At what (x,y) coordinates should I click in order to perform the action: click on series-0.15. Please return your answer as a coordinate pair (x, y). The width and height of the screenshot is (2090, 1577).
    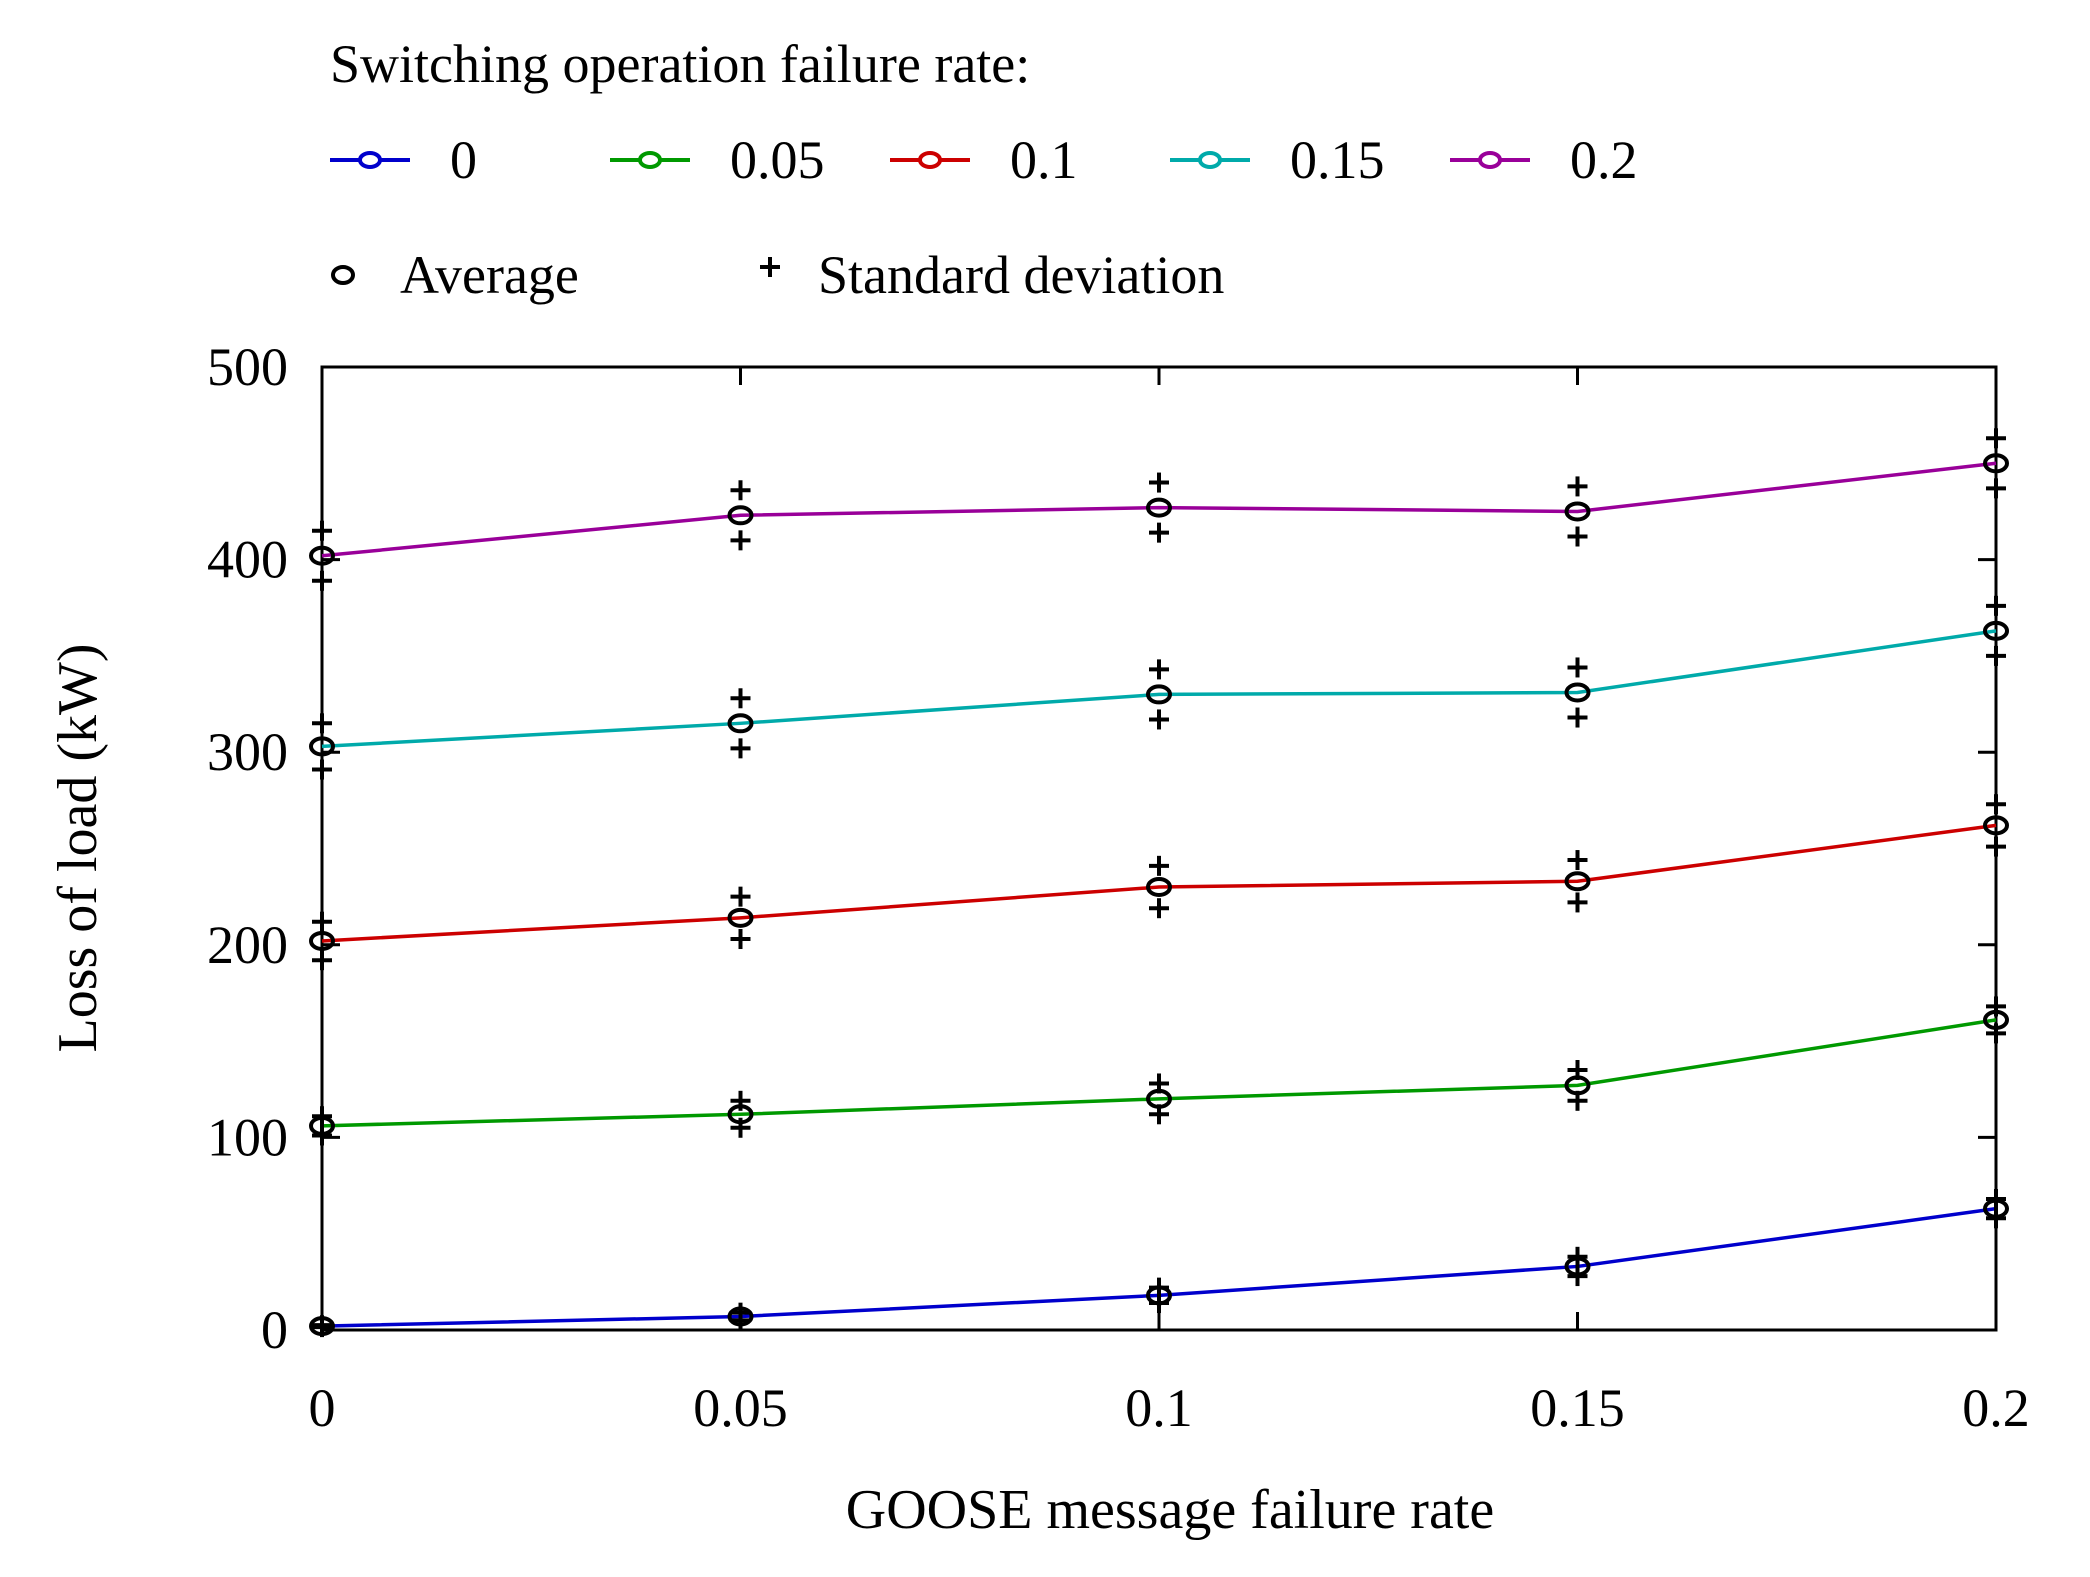
    Looking at the image, I should click on (1159, 687).